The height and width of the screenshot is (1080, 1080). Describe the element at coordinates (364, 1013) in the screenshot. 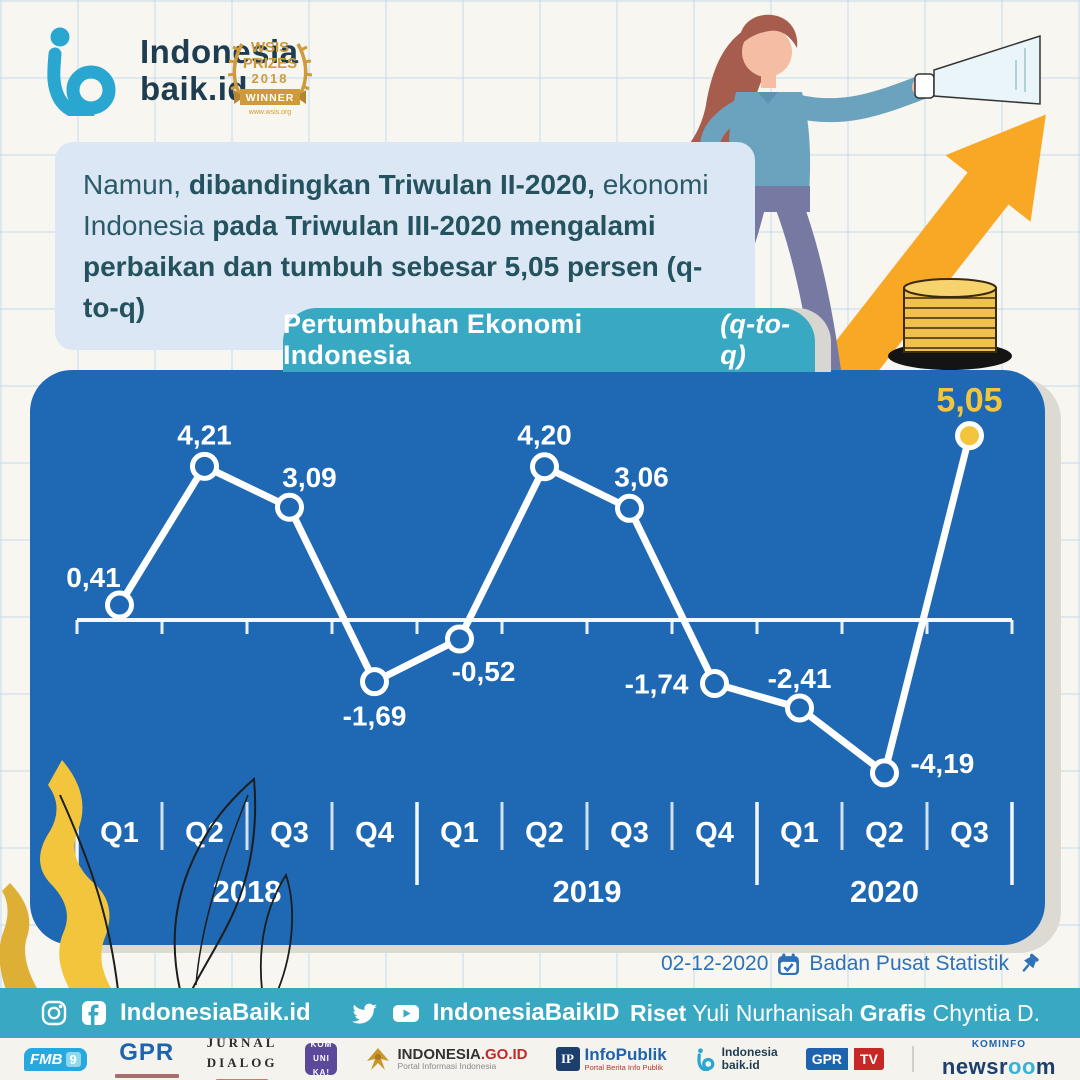

I see `twitter-icon` at that location.